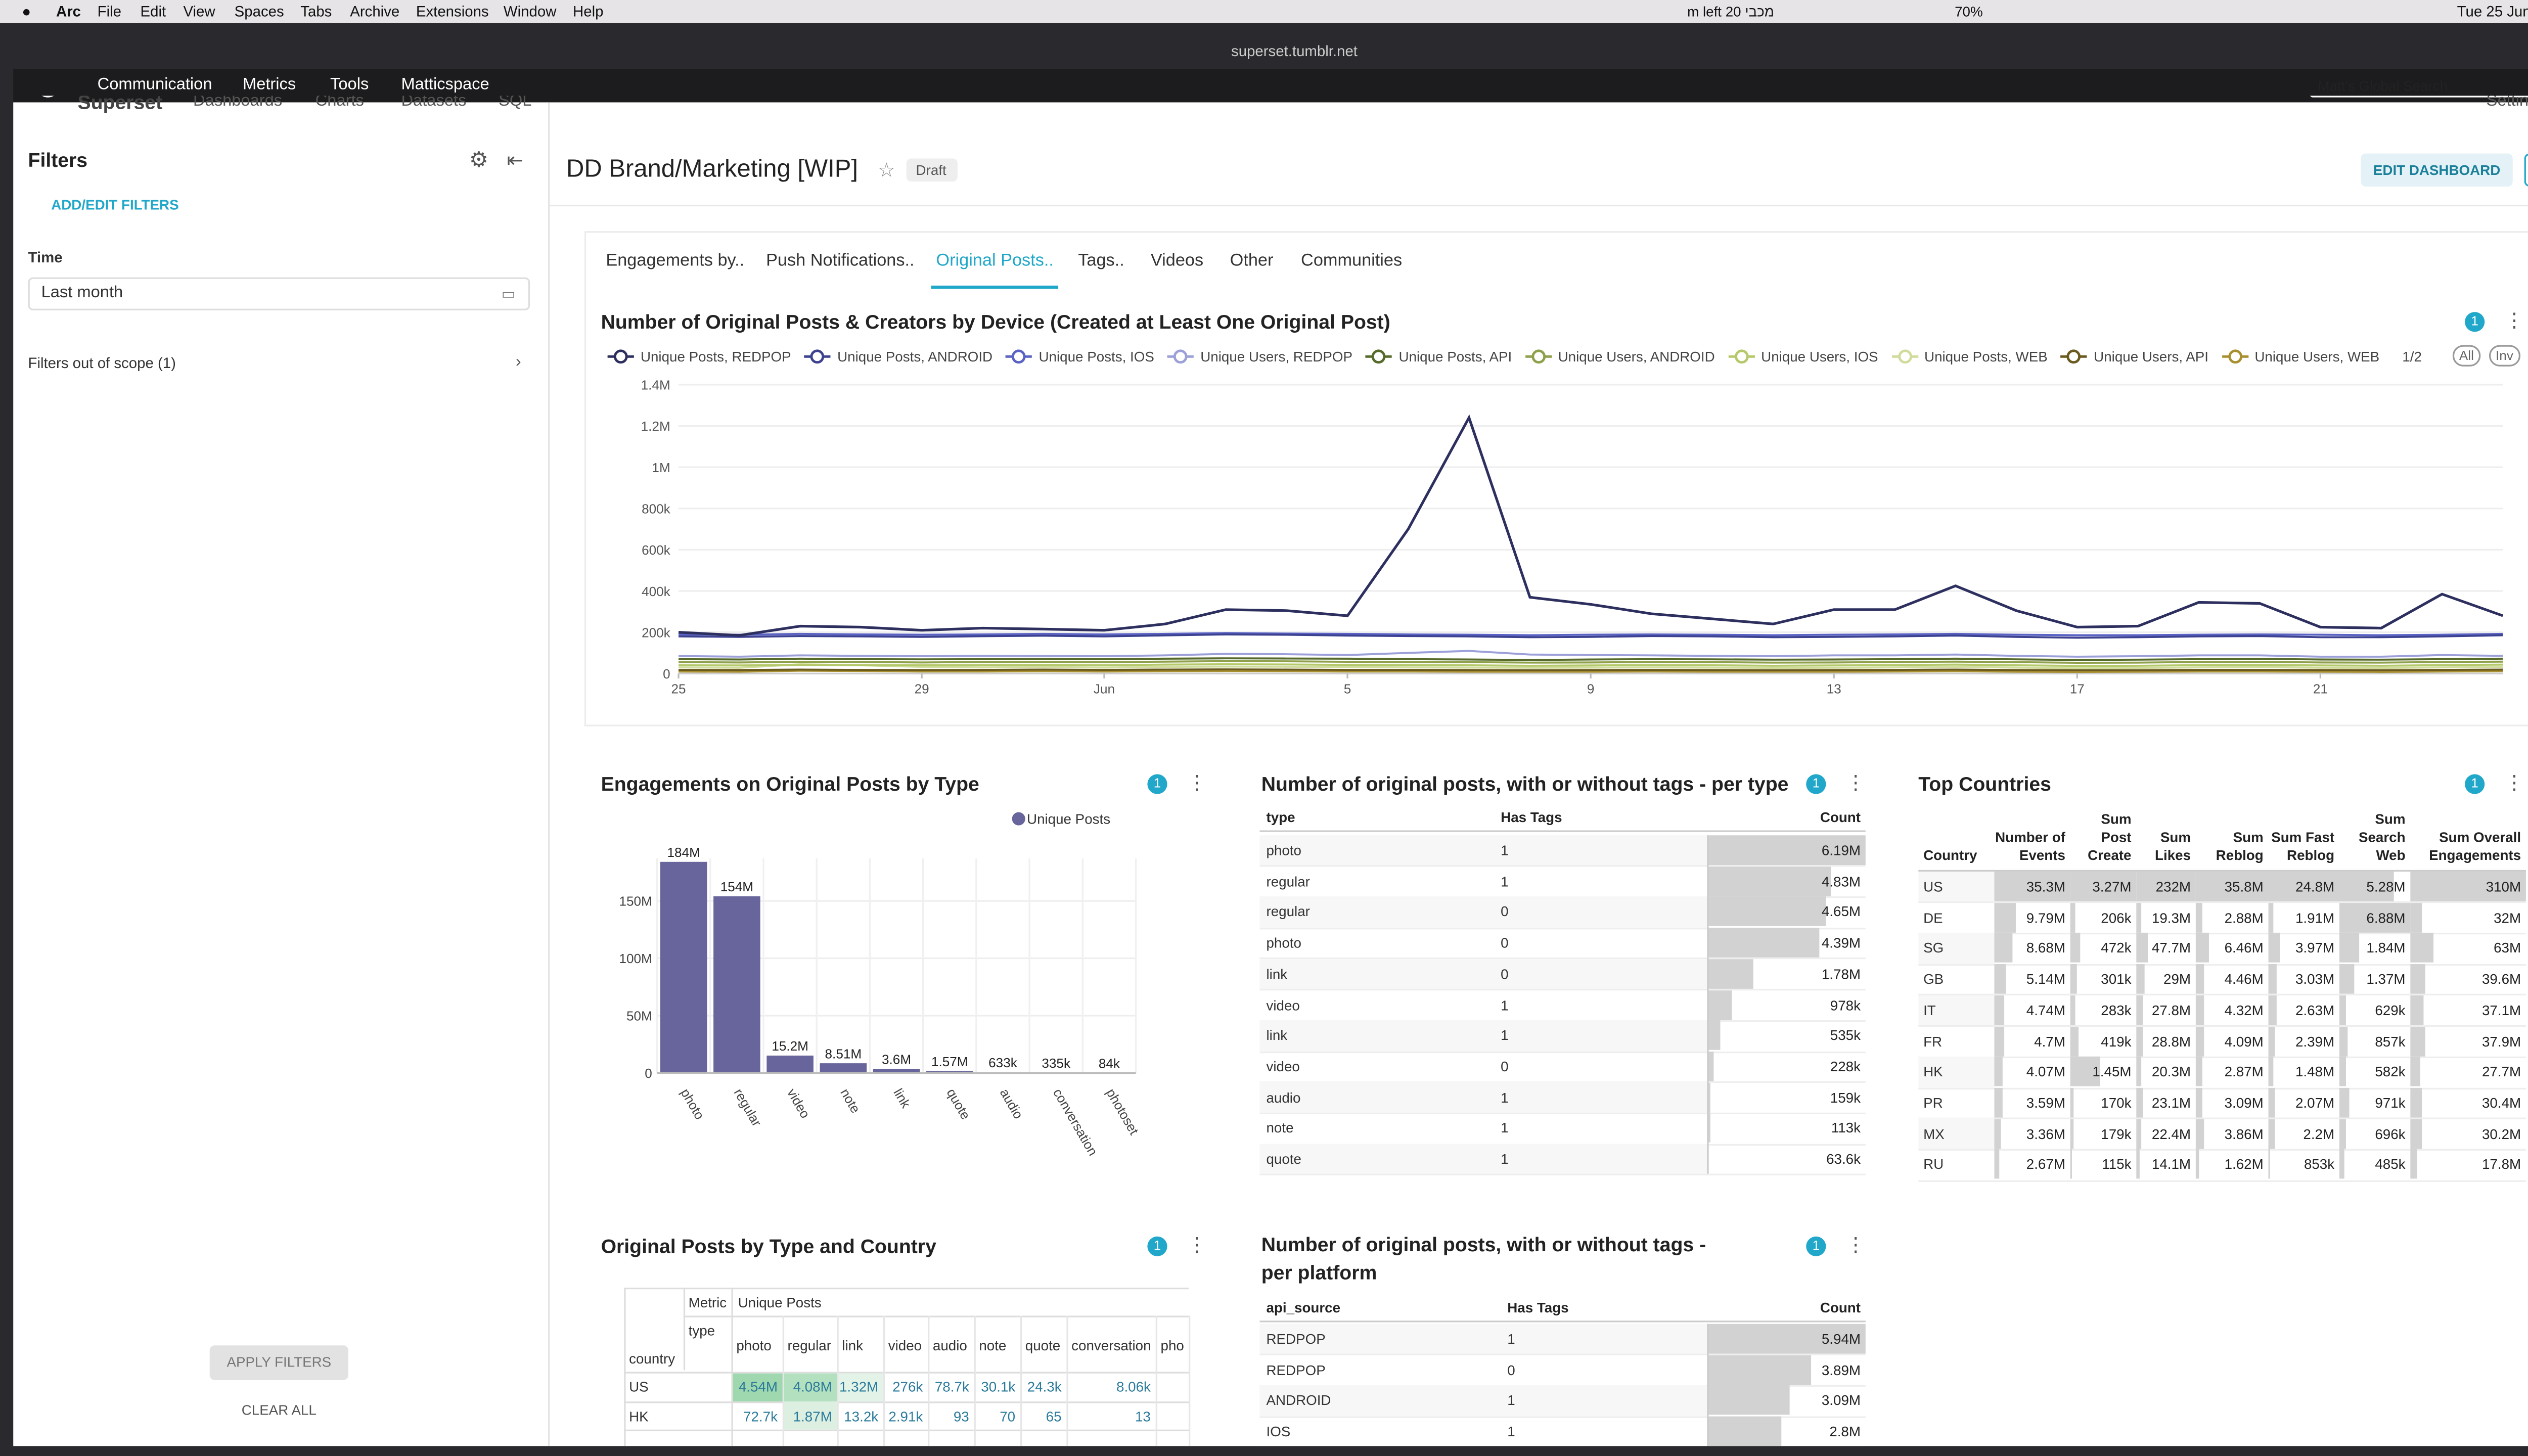 The height and width of the screenshot is (1456, 2528). I want to click on row-stripe, so click(1957, 1071).